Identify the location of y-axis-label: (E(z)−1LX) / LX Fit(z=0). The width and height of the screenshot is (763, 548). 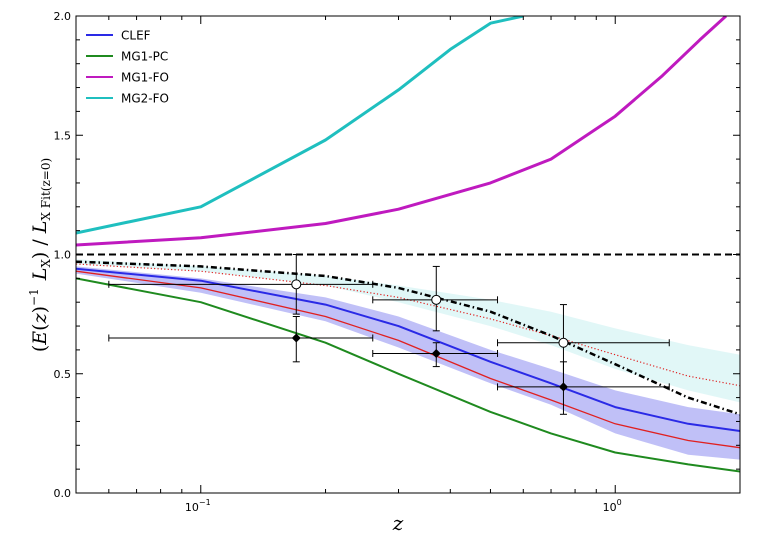
(40, 255).